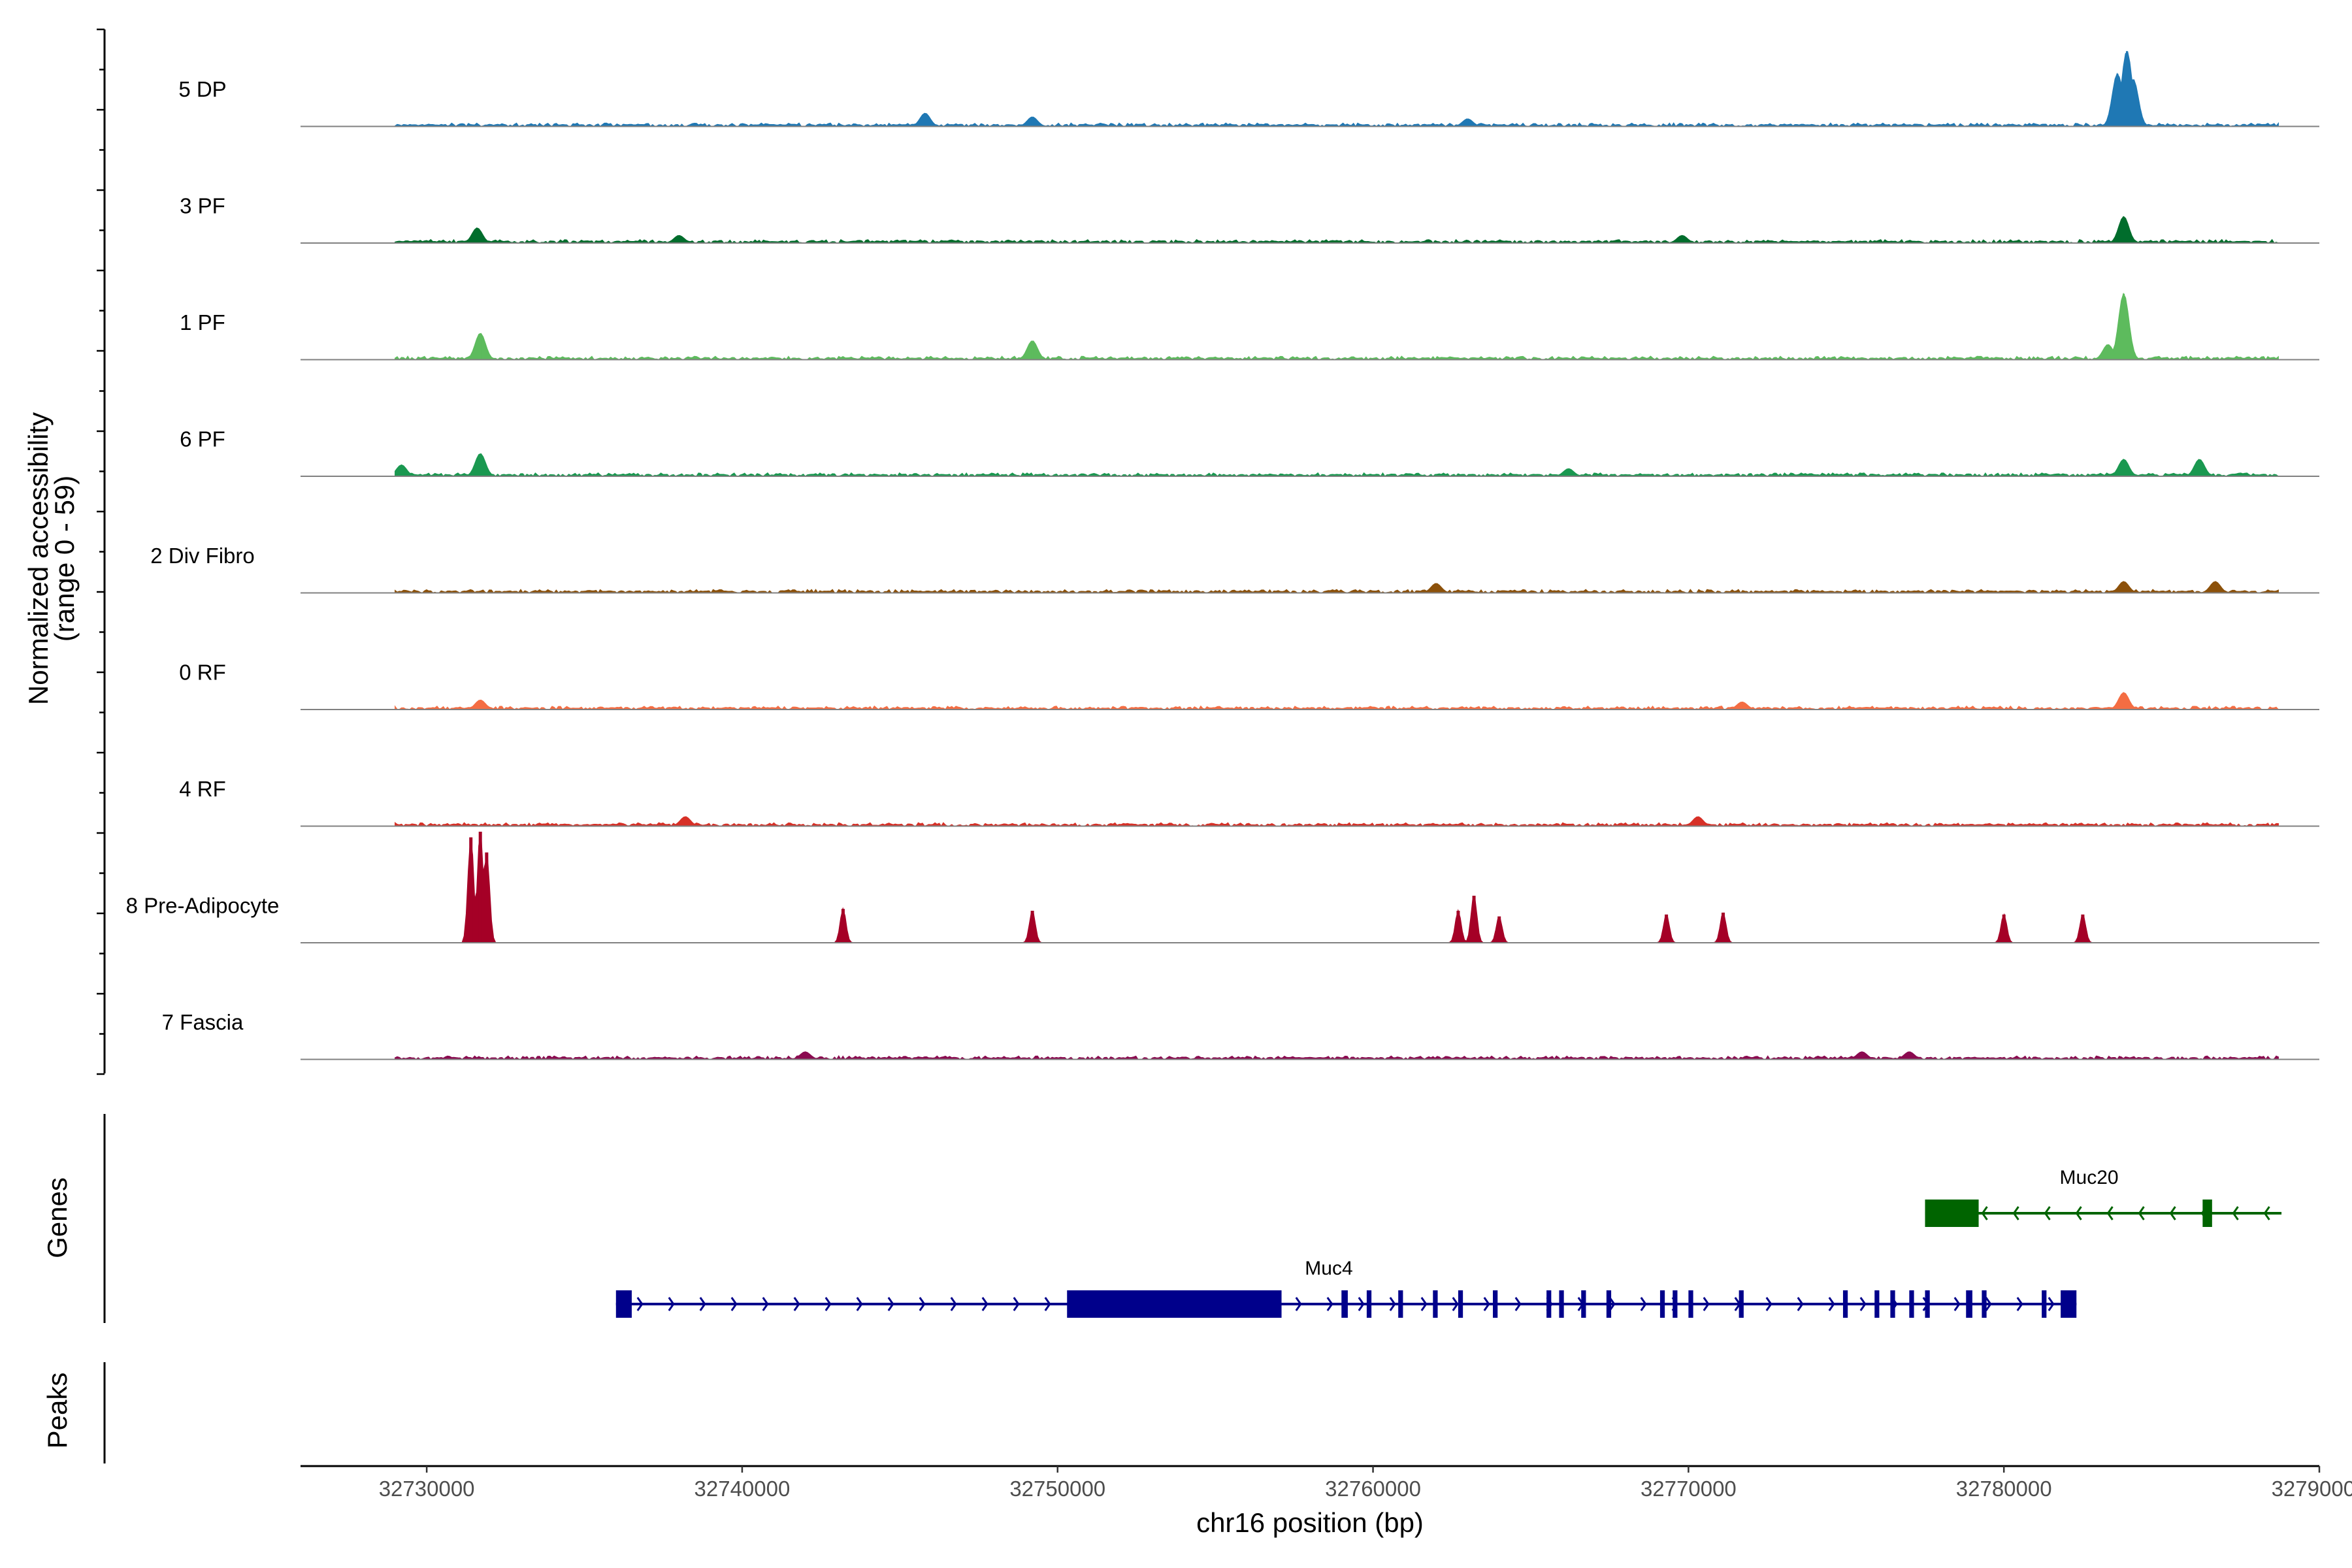 This screenshot has width=2352, height=1568. I want to click on x-tick-label: 32730000, so click(427, 1489).